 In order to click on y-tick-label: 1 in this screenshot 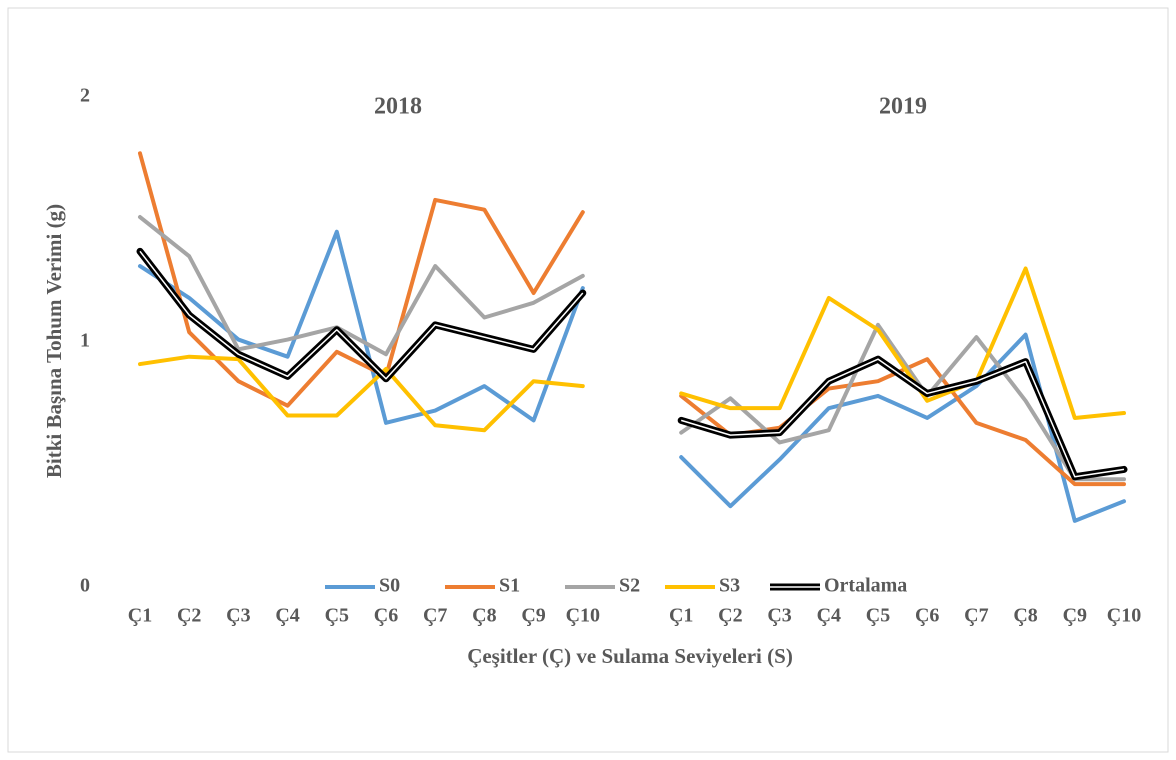, I will do `click(85, 341)`.